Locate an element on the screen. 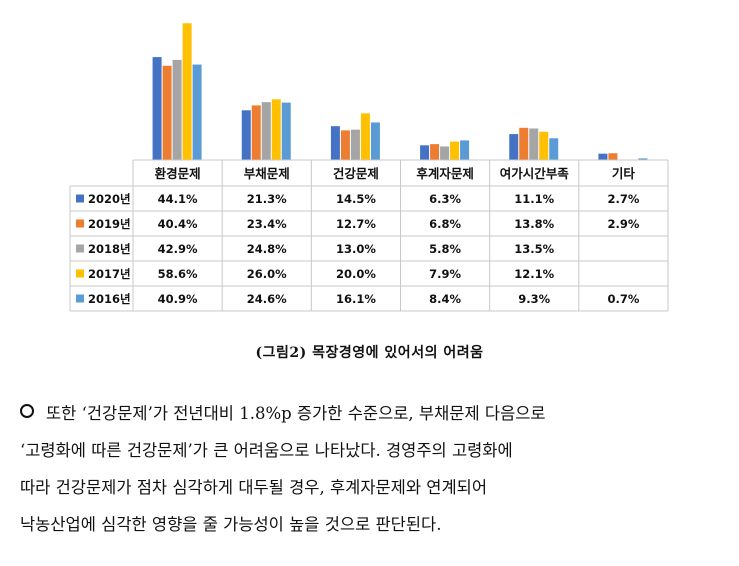  category-label: 여가시간부족 is located at coordinates (535, 173).